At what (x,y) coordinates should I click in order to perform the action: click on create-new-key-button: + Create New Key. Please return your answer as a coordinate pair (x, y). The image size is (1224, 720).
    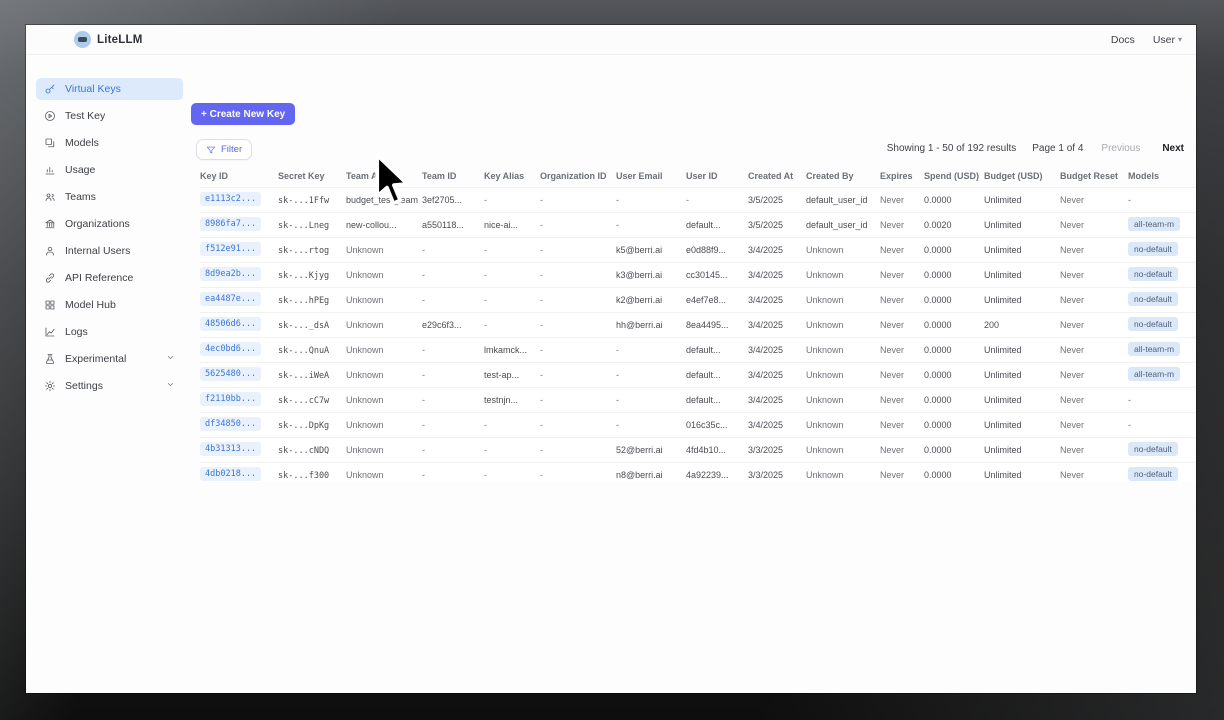
    Looking at the image, I should click on (243, 114).